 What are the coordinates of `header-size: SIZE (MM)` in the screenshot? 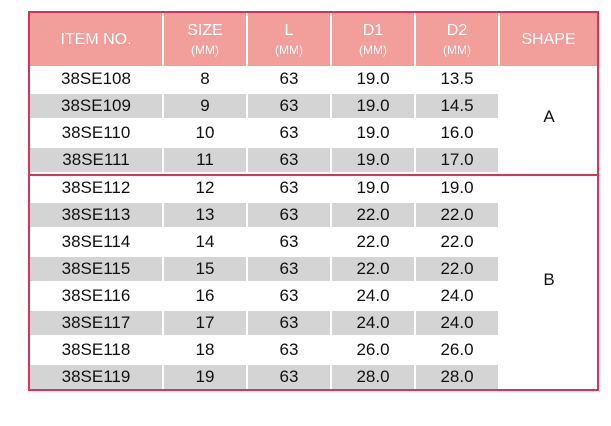 It's located at (205, 39).